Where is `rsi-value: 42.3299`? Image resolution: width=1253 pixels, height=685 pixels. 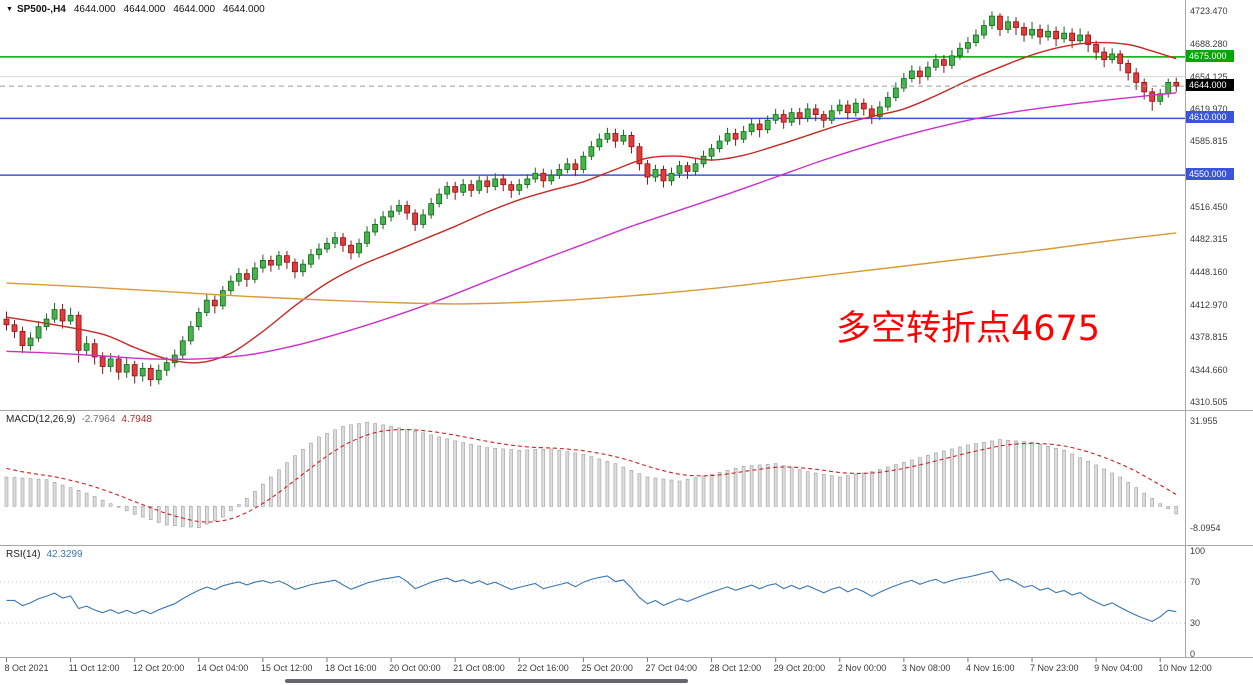
rsi-value: 42.3299 is located at coordinates (64, 554).